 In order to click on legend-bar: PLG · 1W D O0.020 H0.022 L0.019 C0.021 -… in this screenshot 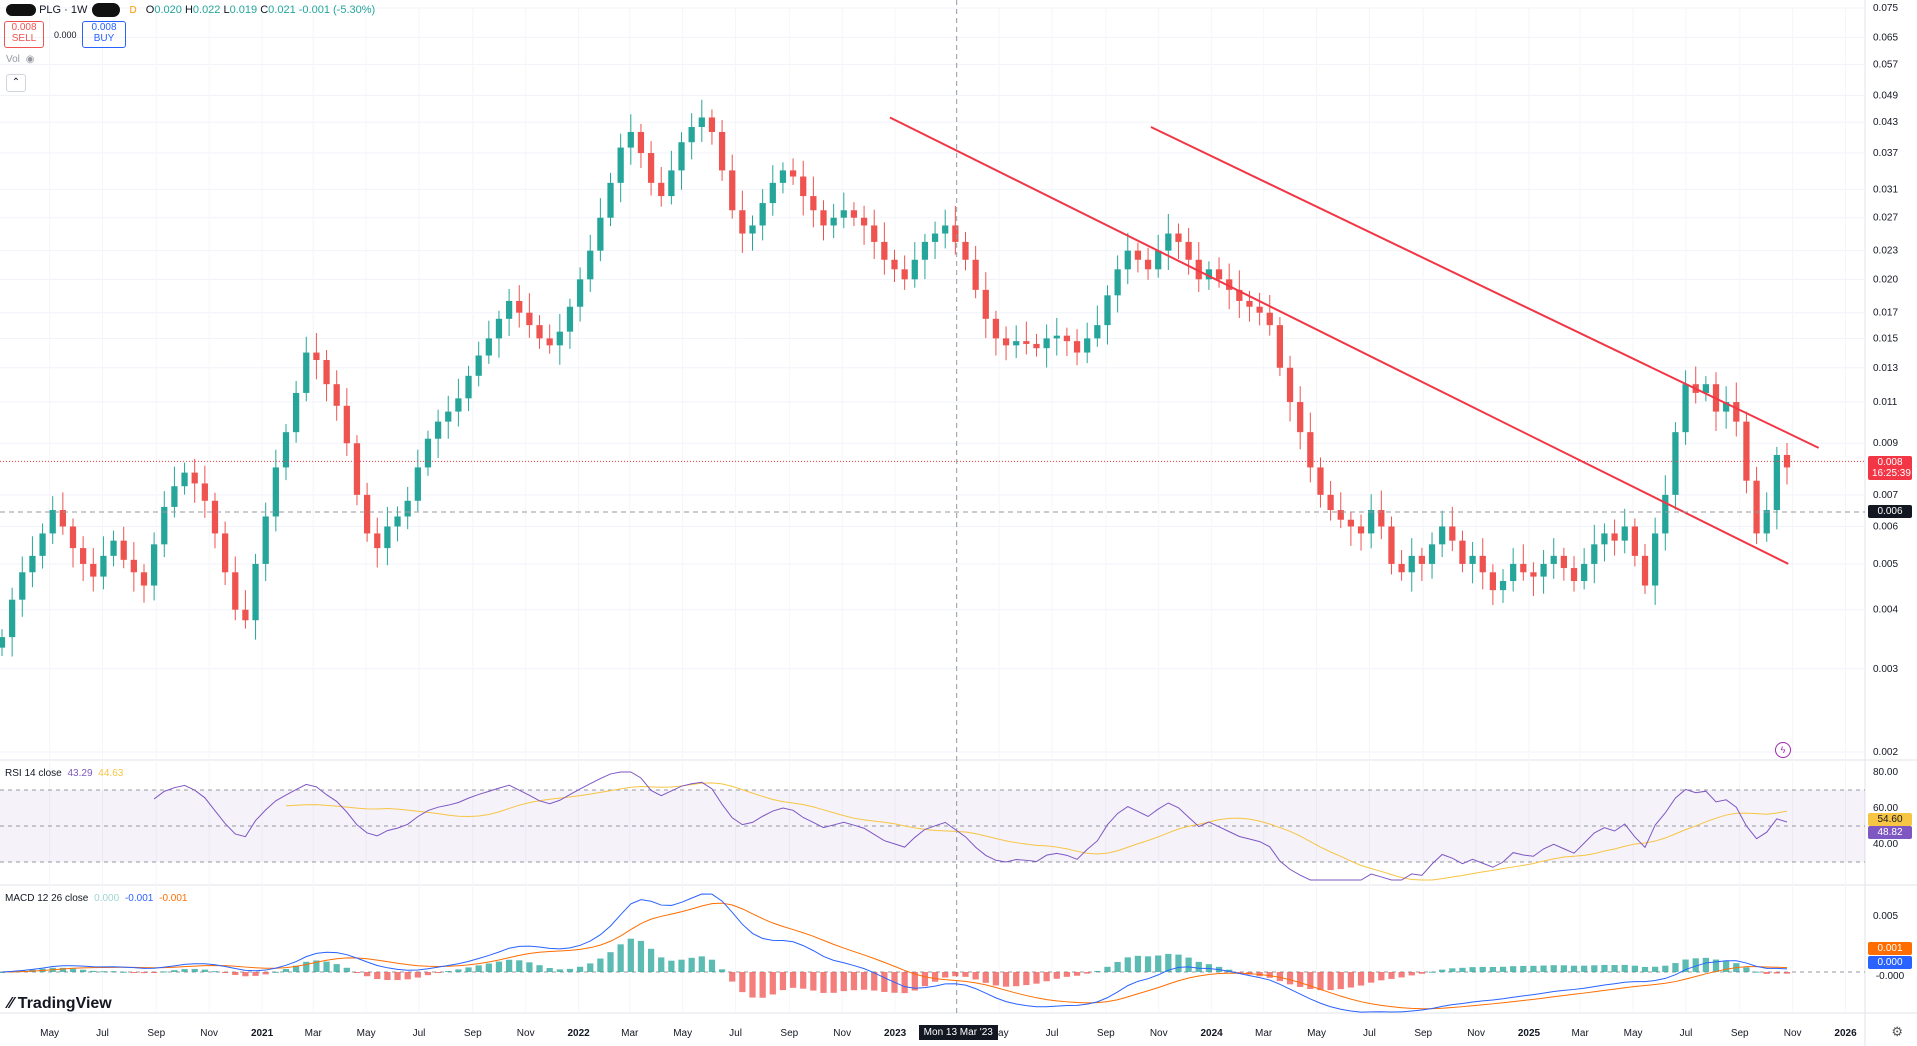, I will do `click(190, 10)`.